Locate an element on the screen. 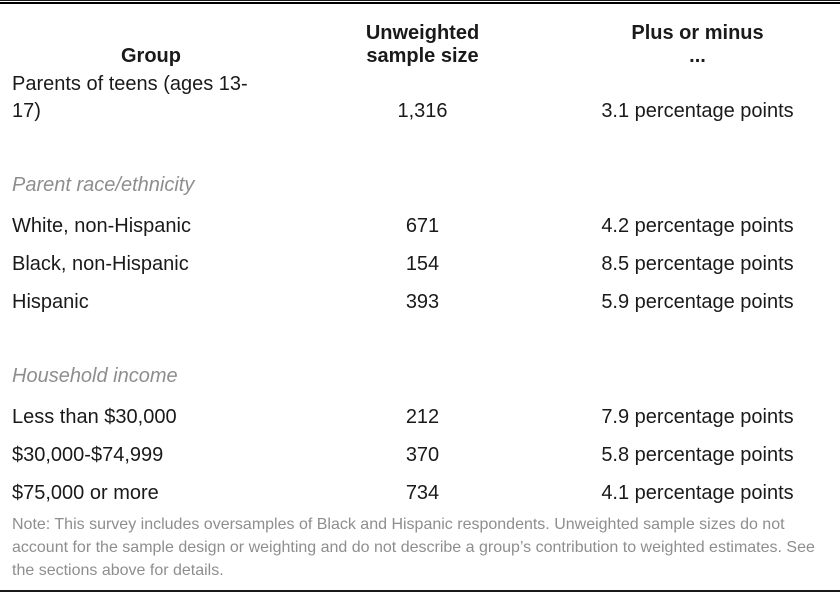 Image resolution: width=840 pixels, height=592 pixels. section-header-row: Parent race/ethnicity is located at coordinates (420, 162).